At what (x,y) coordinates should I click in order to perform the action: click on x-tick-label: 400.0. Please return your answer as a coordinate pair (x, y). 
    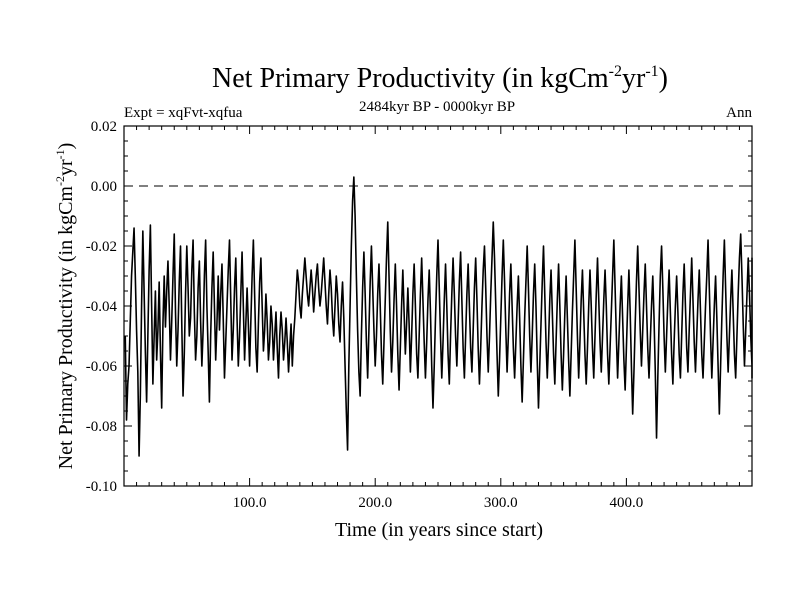
    Looking at the image, I should click on (627, 503).